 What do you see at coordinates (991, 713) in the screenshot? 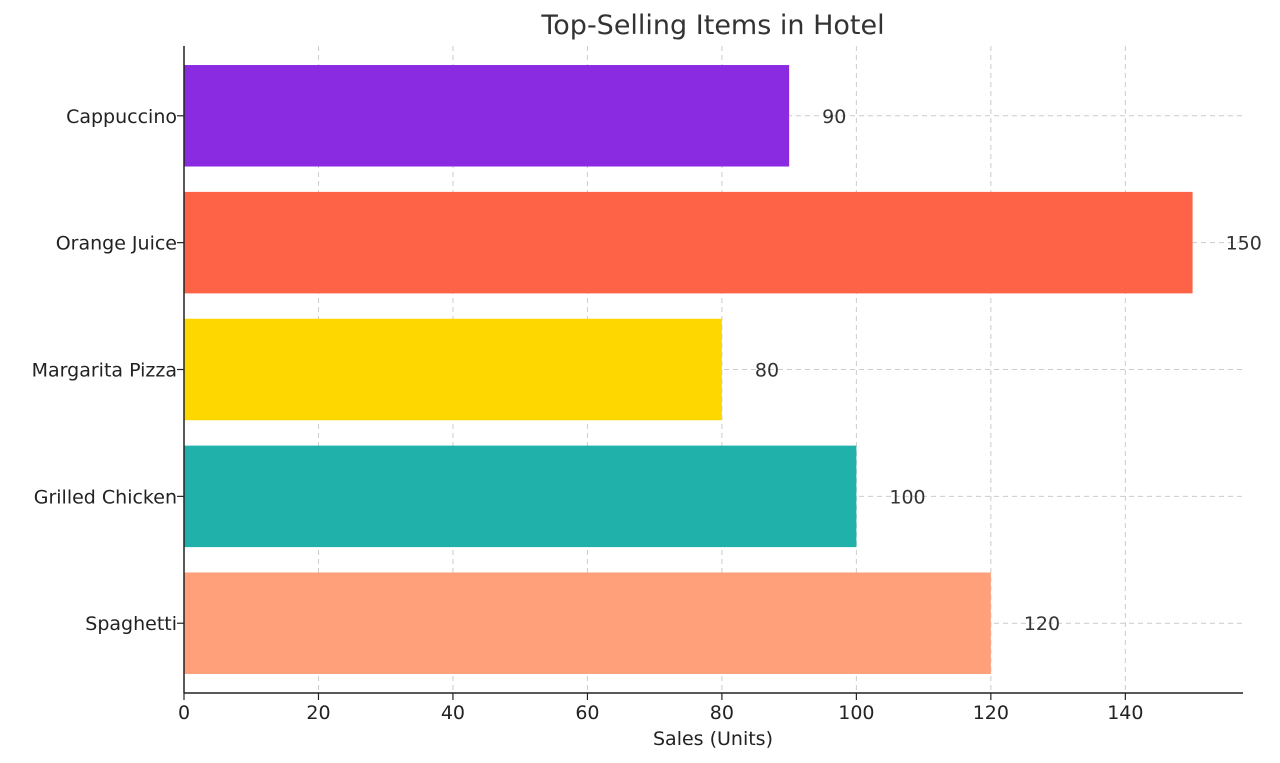
I see `x-tick-label: 120` at bounding box center [991, 713].